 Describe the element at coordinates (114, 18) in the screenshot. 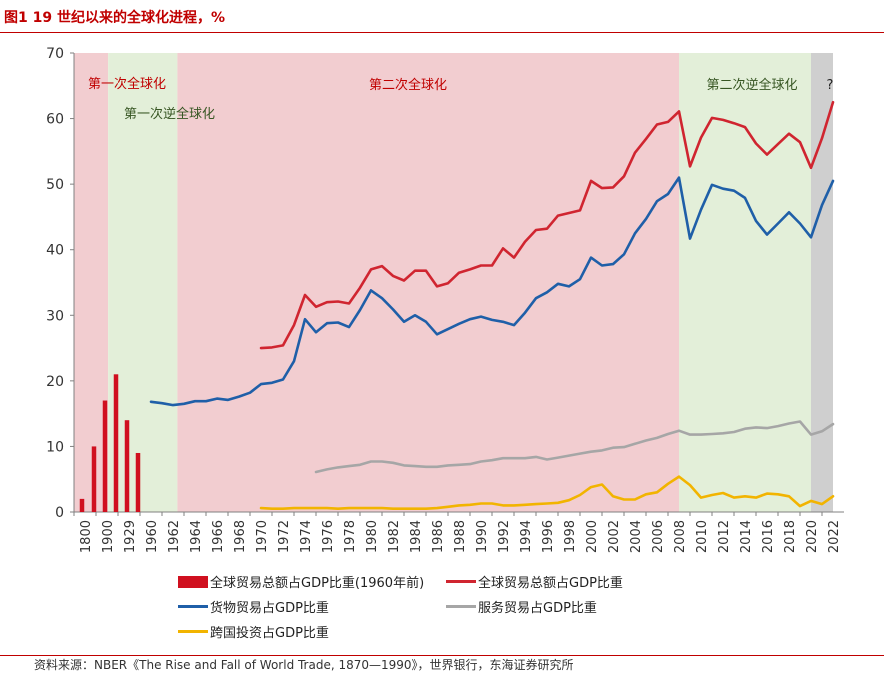

I see `figure-title: 图1 19 世纪以来的全球化进程，%` at that location.